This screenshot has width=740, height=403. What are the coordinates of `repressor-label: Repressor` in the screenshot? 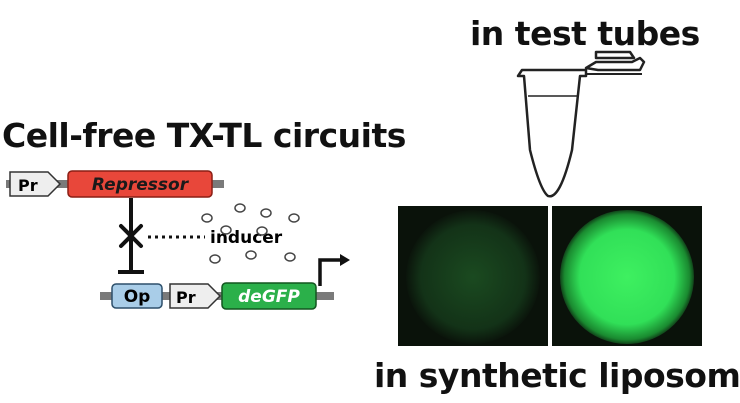 It's located at (141, 185).